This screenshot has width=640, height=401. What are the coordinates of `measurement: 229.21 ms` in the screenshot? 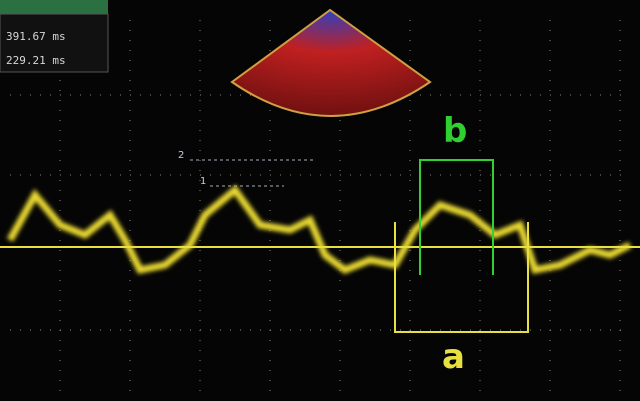 It's located at (36, 60).